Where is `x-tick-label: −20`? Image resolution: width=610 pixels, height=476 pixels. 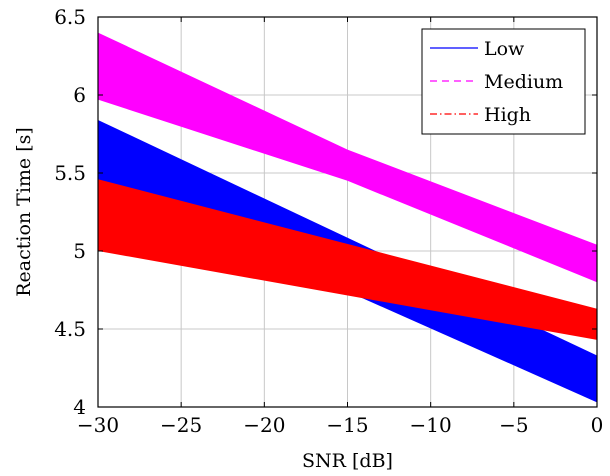 x-tick-label: −20 is located at coordinates (264, 425).